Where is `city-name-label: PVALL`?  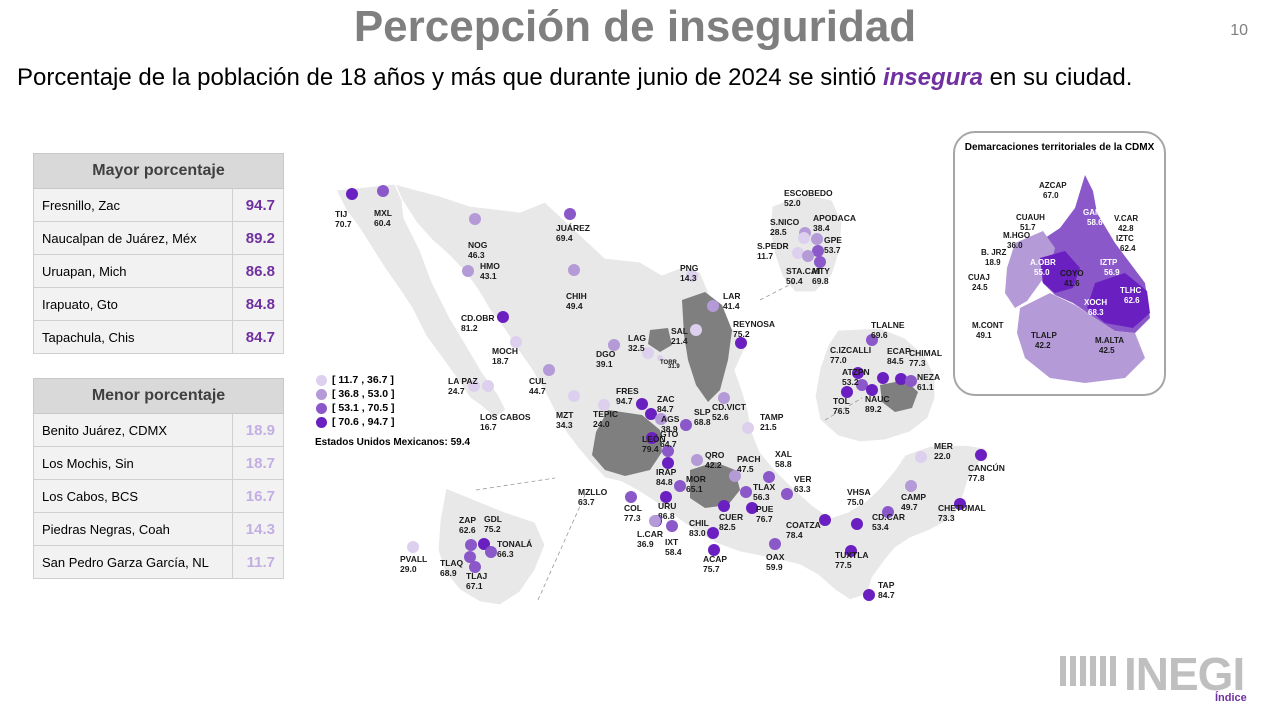
city-name-label: PVALL is located at coordinates (413, 559).